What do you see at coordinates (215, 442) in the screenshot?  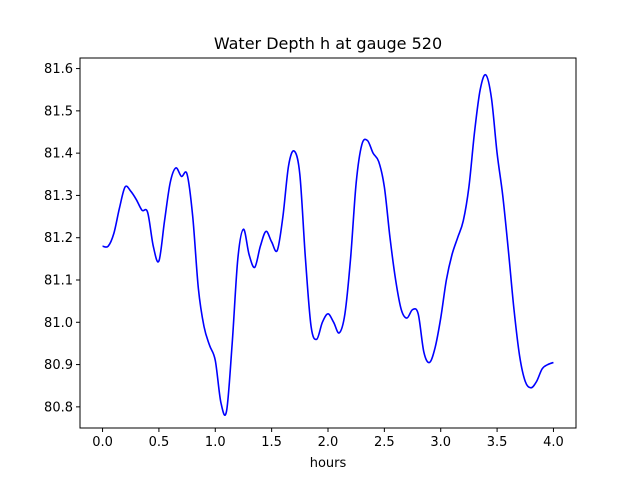 I see `x-tick-label: 1.0` at bounding box center [215, 442].